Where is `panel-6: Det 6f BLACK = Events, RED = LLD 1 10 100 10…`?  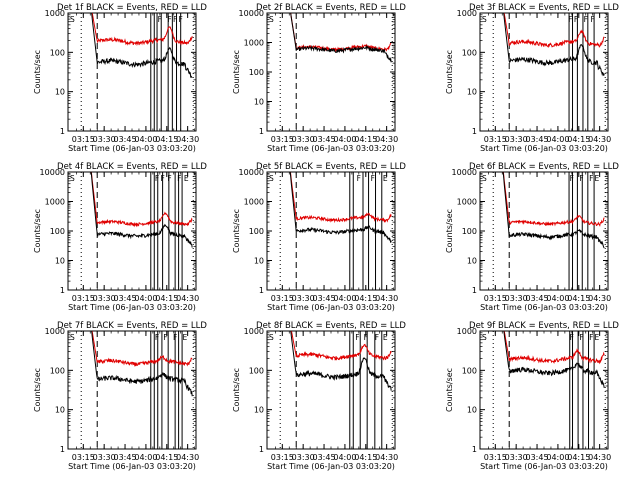
panel-6: Det 6f BLACK = Events, RED = LLD 1 10 100 10… is located at coordinates (532, 237).